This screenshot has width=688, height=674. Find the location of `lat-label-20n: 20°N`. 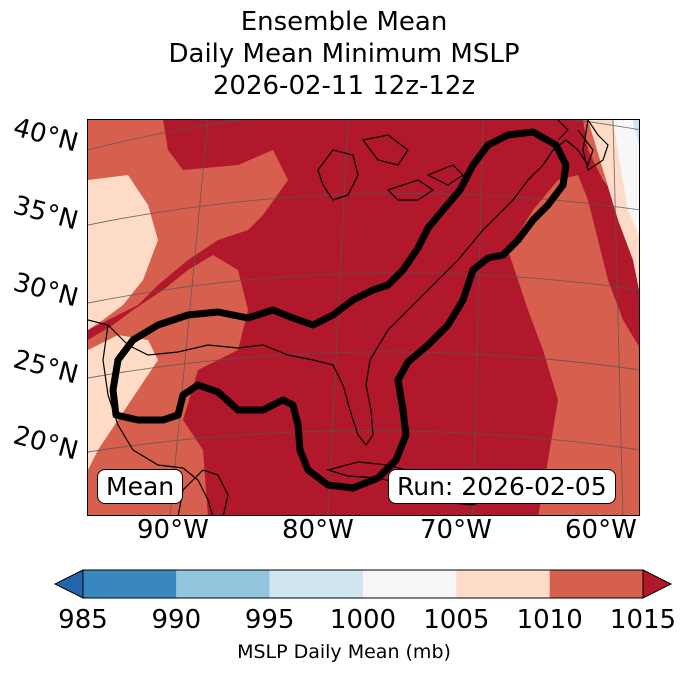

lat-label-20n: 20°N is located at coordinates (46, 443).